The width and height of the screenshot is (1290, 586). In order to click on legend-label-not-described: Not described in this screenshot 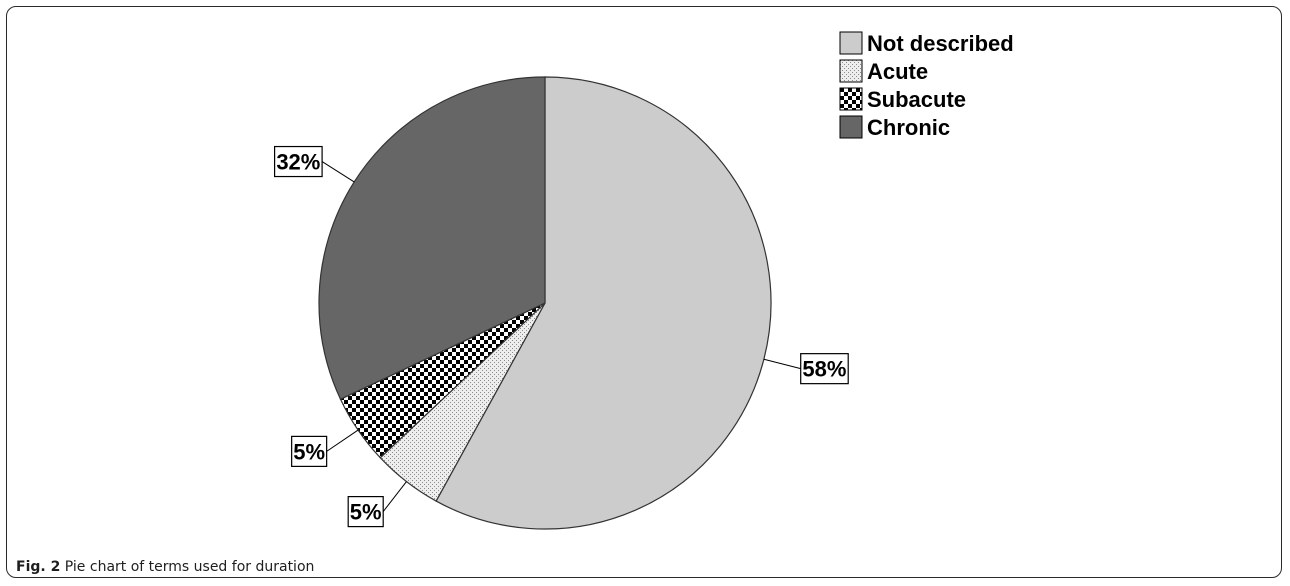, I will do `click(940, 43)`.